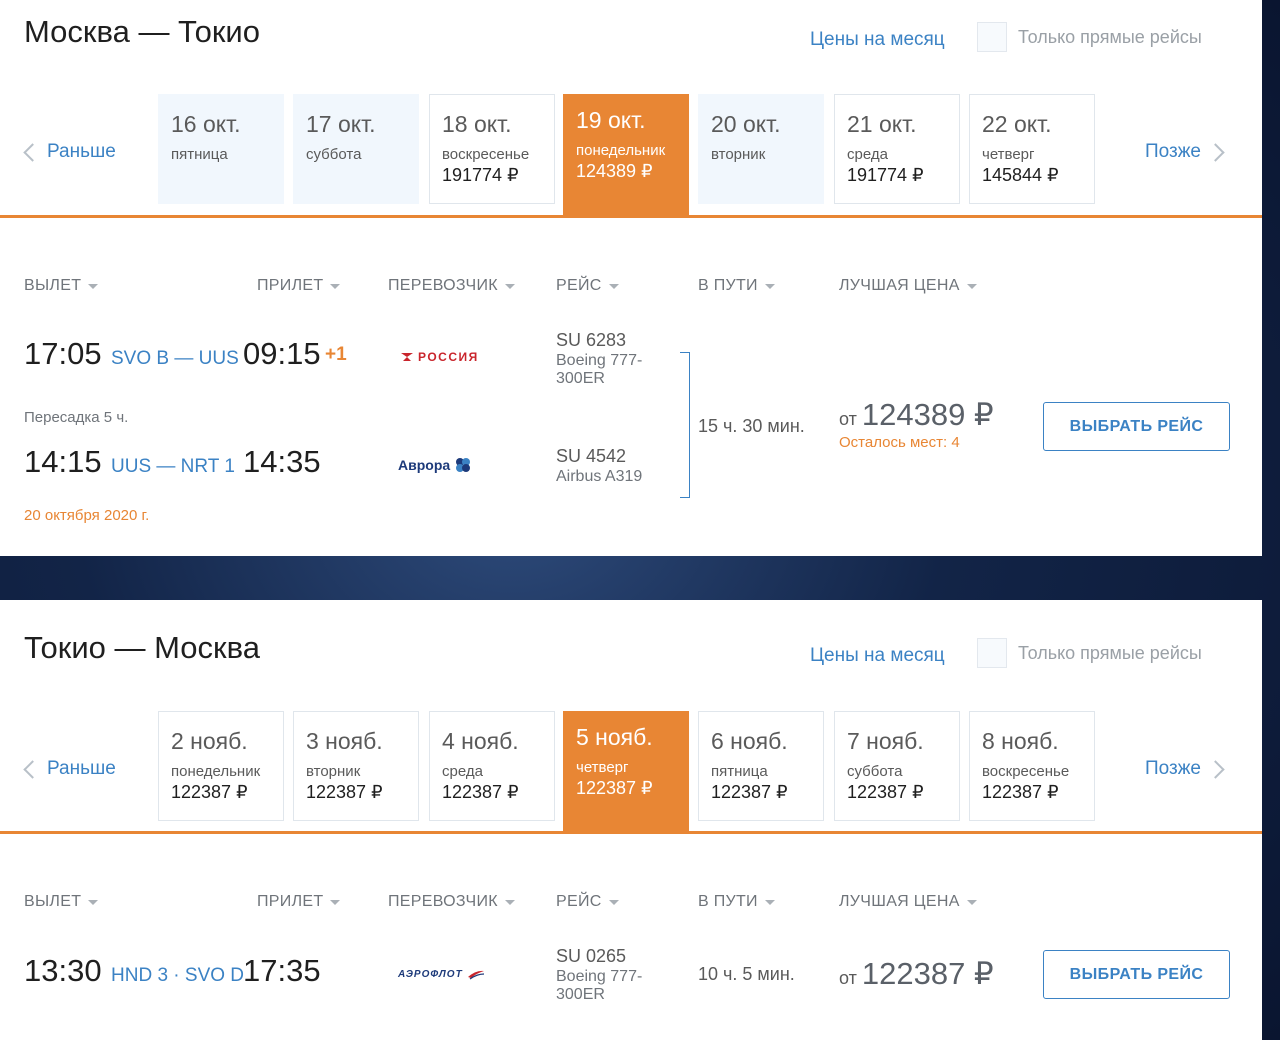 Image resolution: width=1280 pixels, height=1040 pixels. Describe the element at coordinates (209, 741) in the screenshot. I see `date-card-date: 2 нояб.` at that location.